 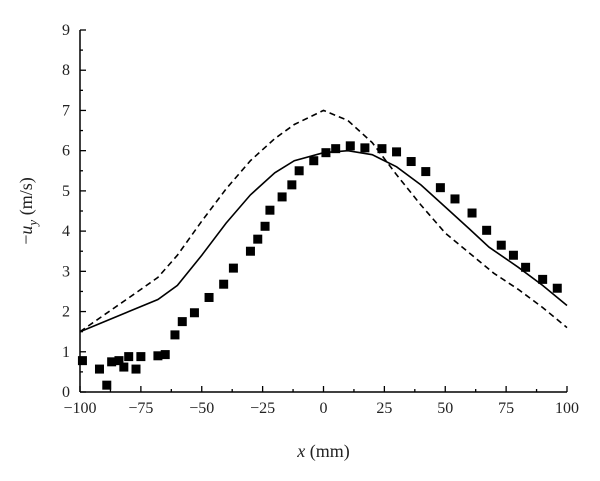 What do you see at coordinates (567, 408) in the screenshot?
I see `x-tick-label: 100` at bounding box center [567, 408].